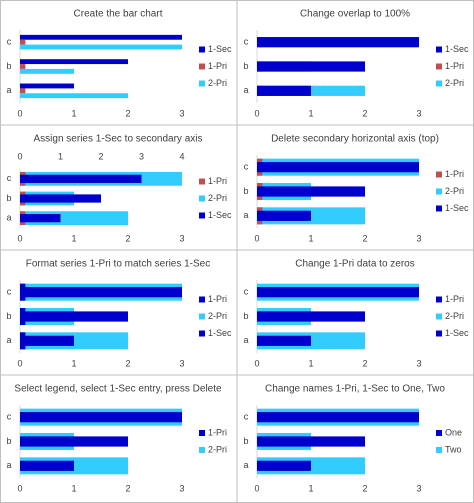 This screenshot has height=503, width=474. Describe the element at coordinates (141, 156) in the screenshot. I see `x2-tick-label: 3` at that location.